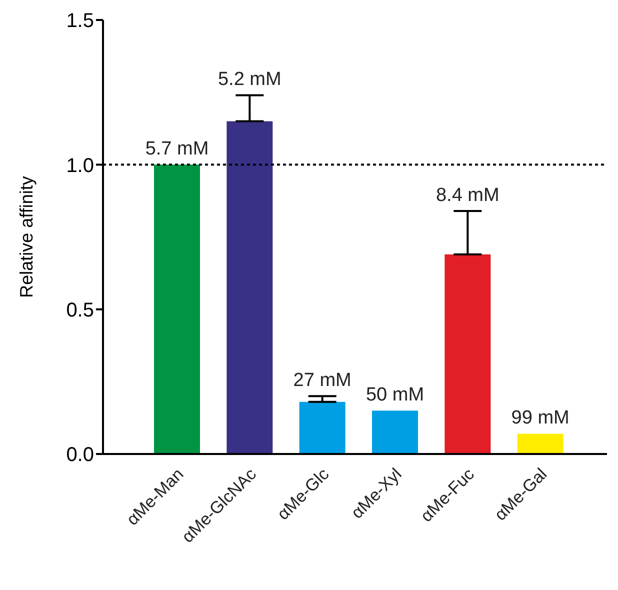 This screenshot has width=618, height=590. What do you see at coordinates (540, 418) in the screenshot?
I see `annotation: 99 mM` at bounding box center [540, 418].